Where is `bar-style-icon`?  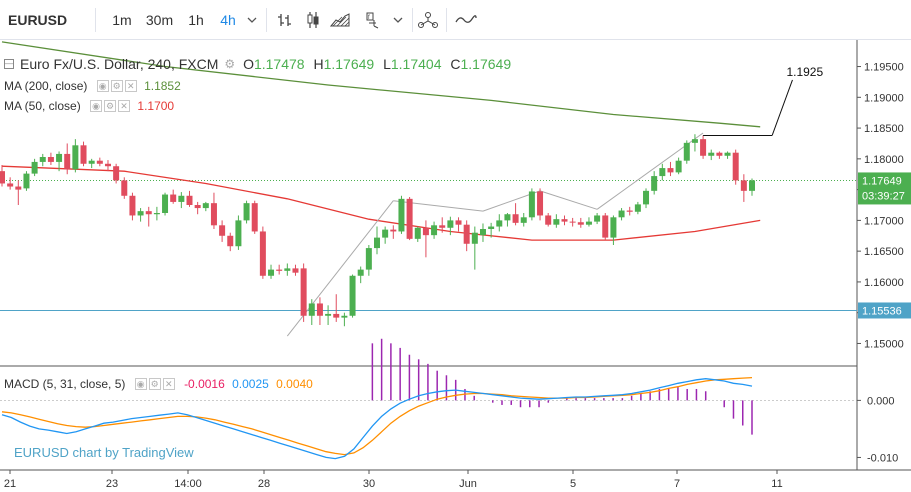
bar-style-icon is located at coordinates (285, 20).